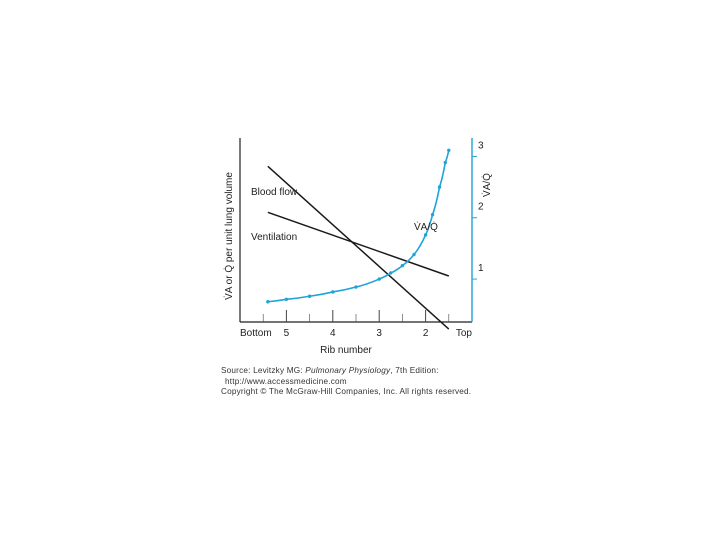 The height and width of the screenshot is (540, 720). What do you see at coordinates (256, 333) in the screenshot?
I see `x-tick-label: Bottom` at bounding box center [256, 333].